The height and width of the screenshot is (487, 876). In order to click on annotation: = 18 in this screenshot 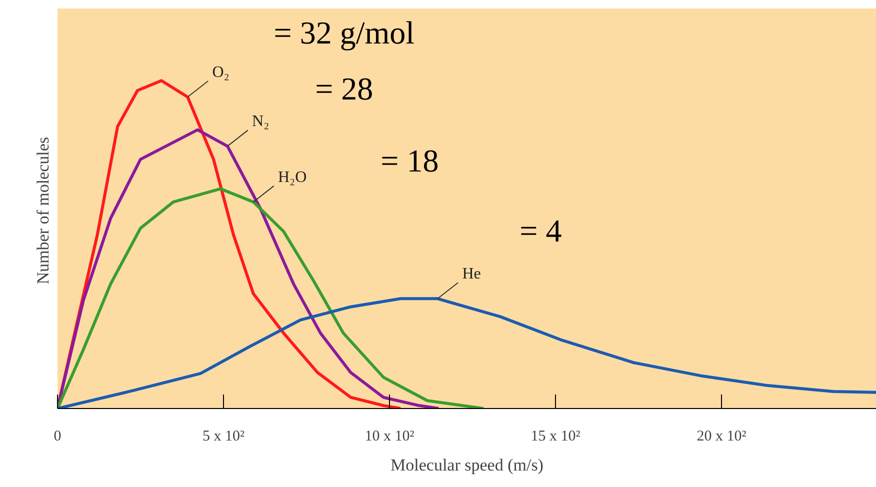, I will do `click(409, 160)`.